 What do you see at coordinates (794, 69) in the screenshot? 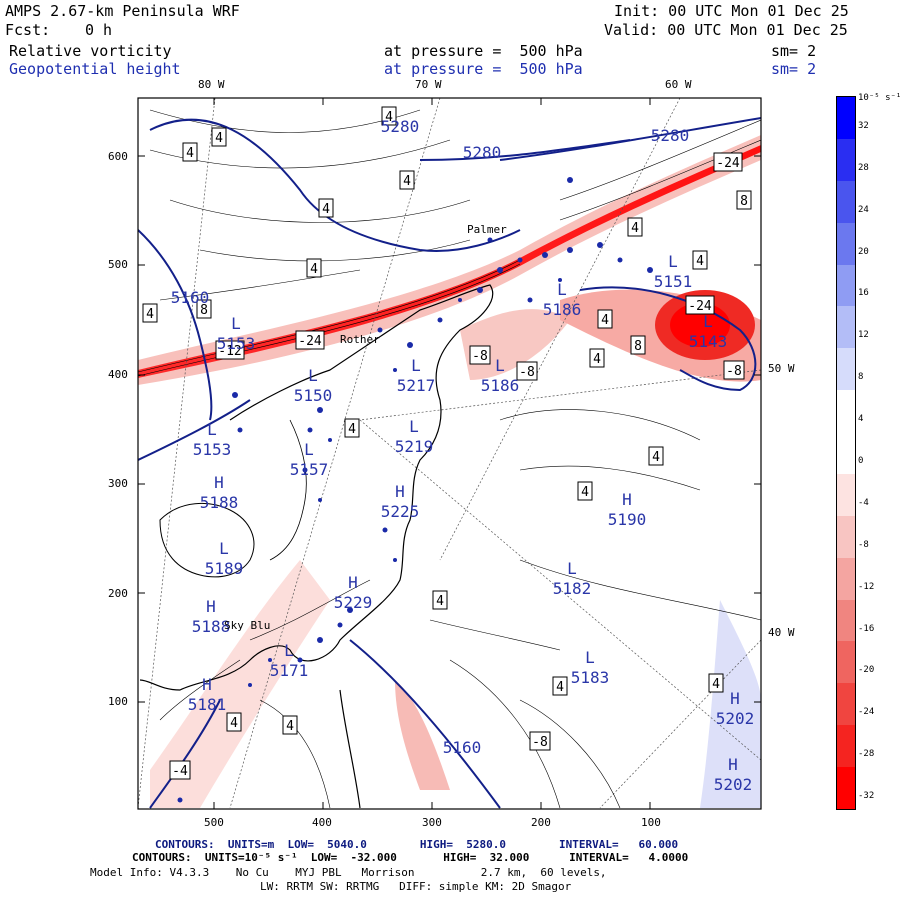
I see `field2-smoothing: sm= 2` at bounding box center [794, 69].